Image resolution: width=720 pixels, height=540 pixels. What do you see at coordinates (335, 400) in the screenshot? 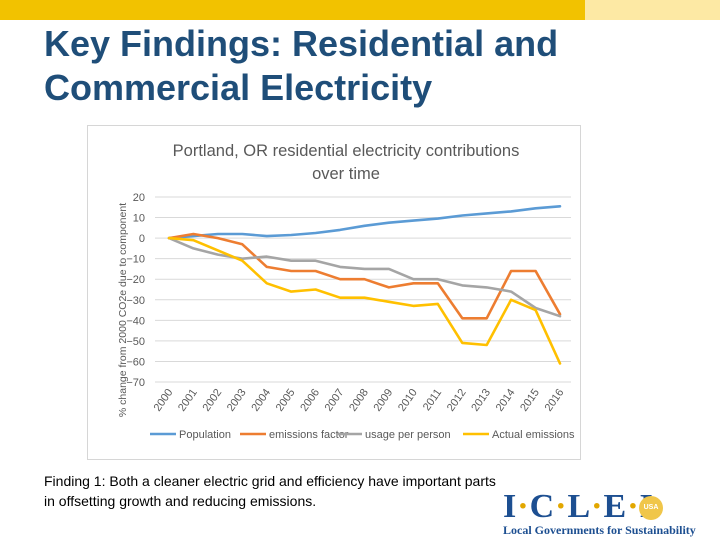
I see `x-tick-label: 2007` at bounding box center [335, 400].